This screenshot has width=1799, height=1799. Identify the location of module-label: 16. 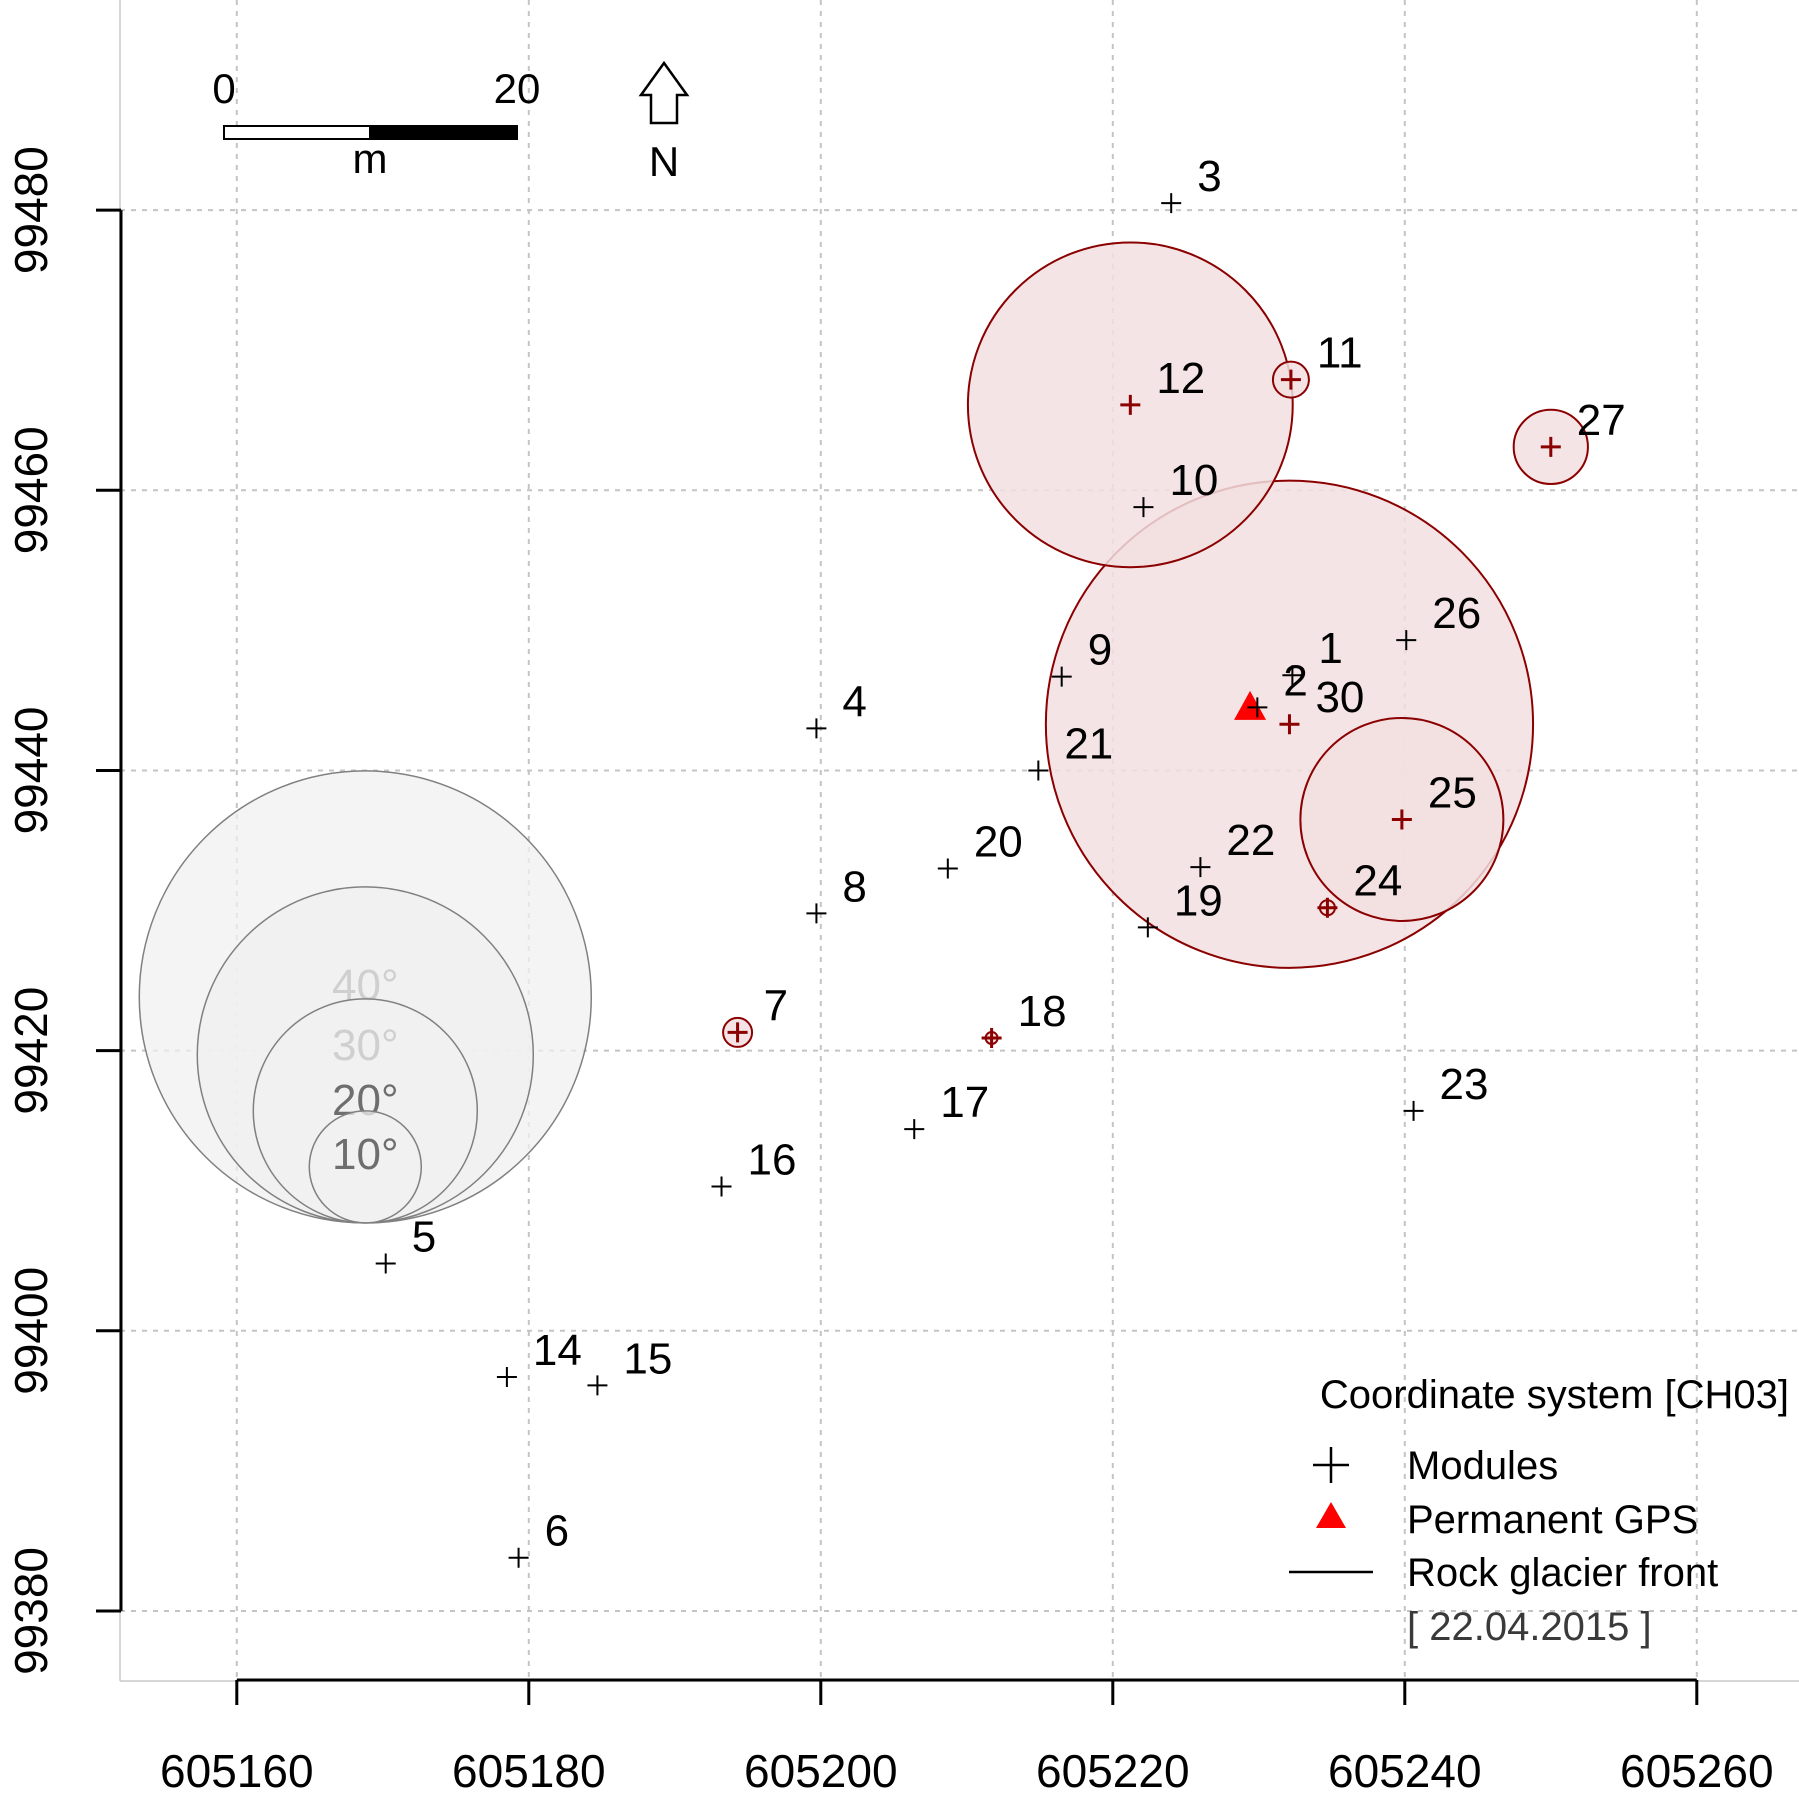
(772, 1160).